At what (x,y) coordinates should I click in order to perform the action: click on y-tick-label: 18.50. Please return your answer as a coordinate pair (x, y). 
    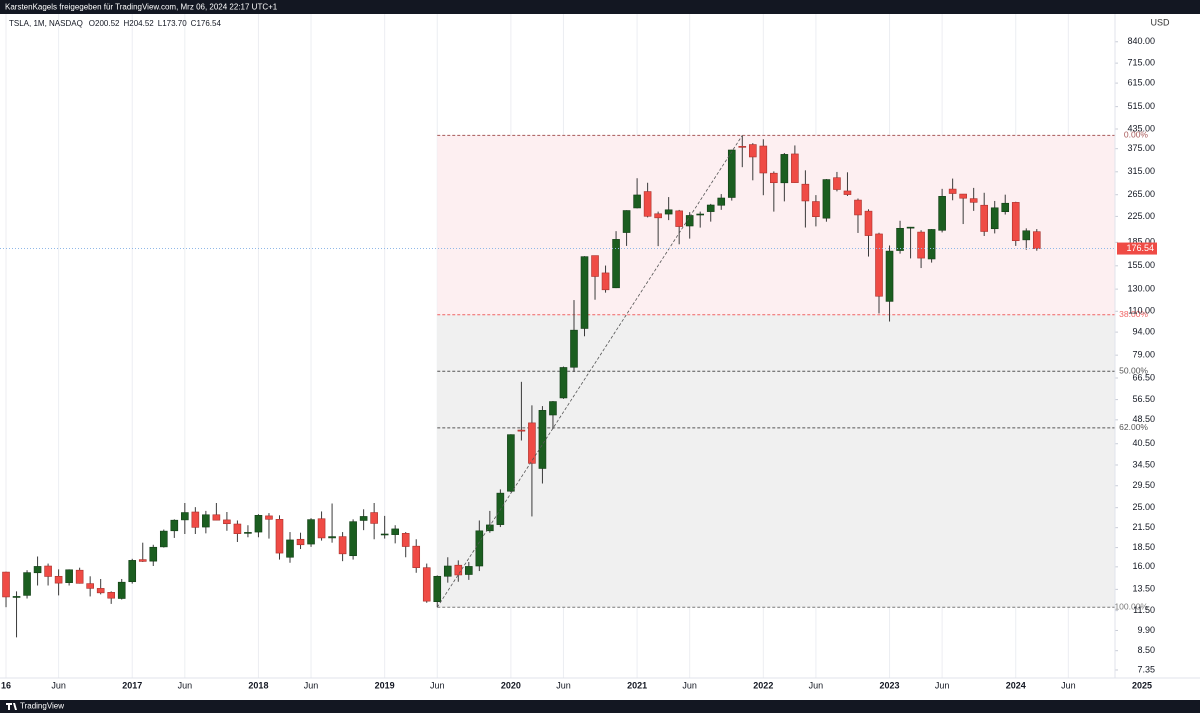
    Looking at the image, I should click on (1143, 547).